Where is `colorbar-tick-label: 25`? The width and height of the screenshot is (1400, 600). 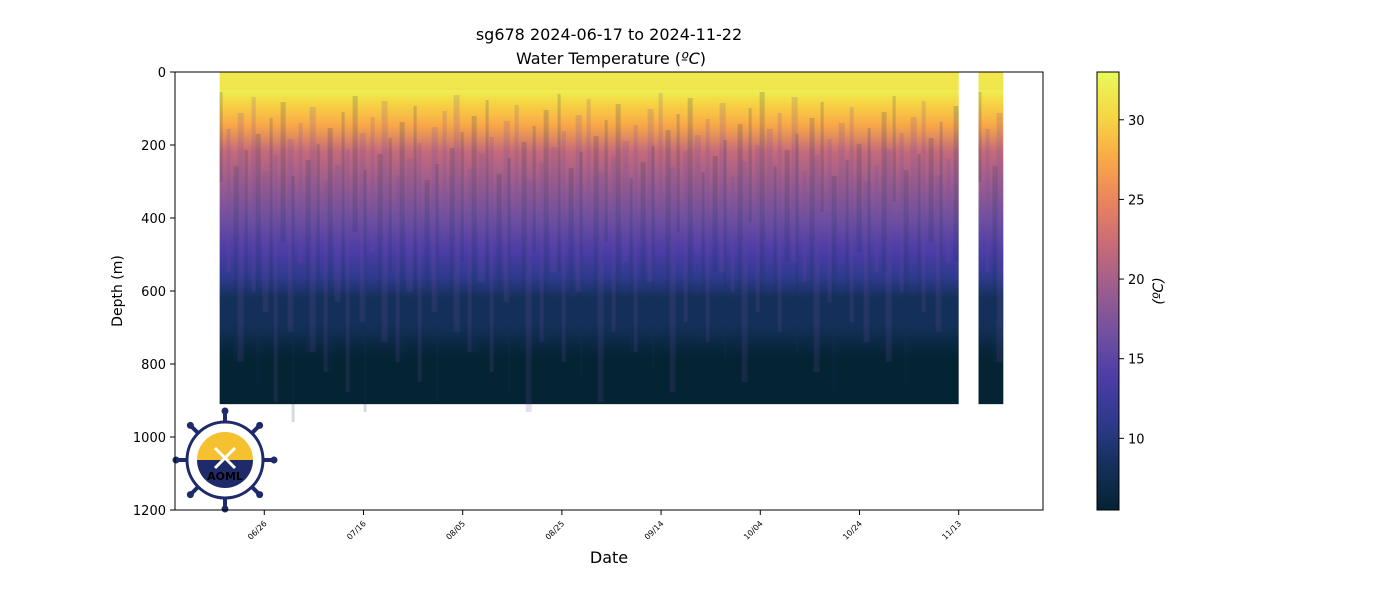
colorbar-tick-label: 25 is located at coordinates (1136, 200).